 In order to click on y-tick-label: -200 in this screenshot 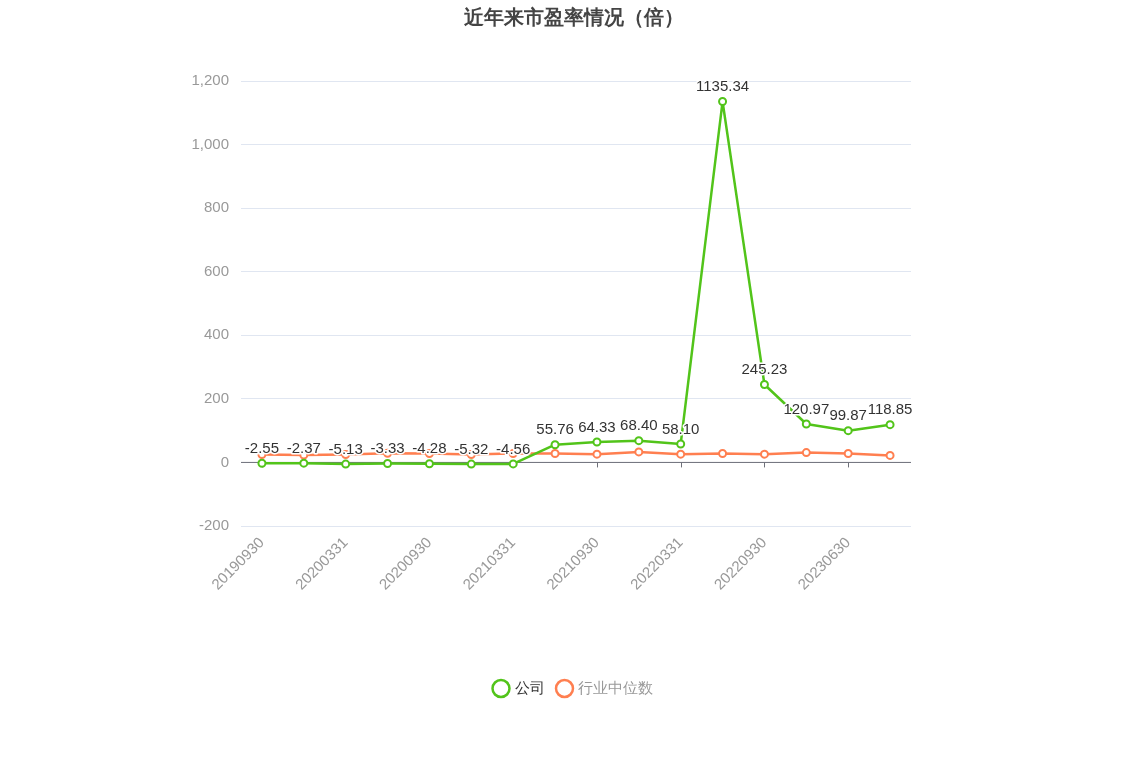, I will do `click(213, 525)`.